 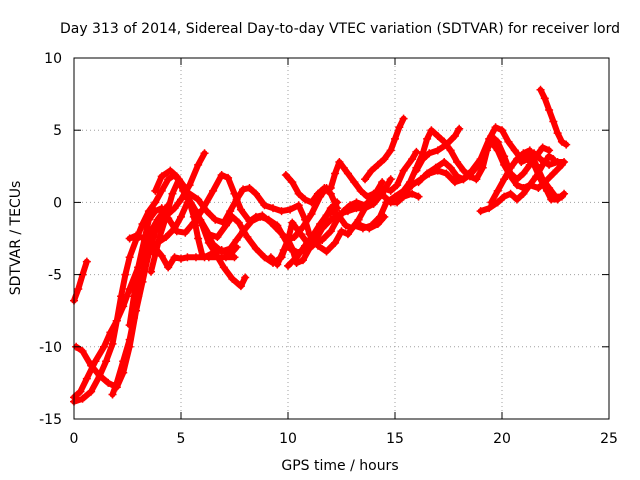 What do you see at coordinates (57, 131) in the screenshot?
I see `y-tick-label: 5` at bounding box center [57, 131].